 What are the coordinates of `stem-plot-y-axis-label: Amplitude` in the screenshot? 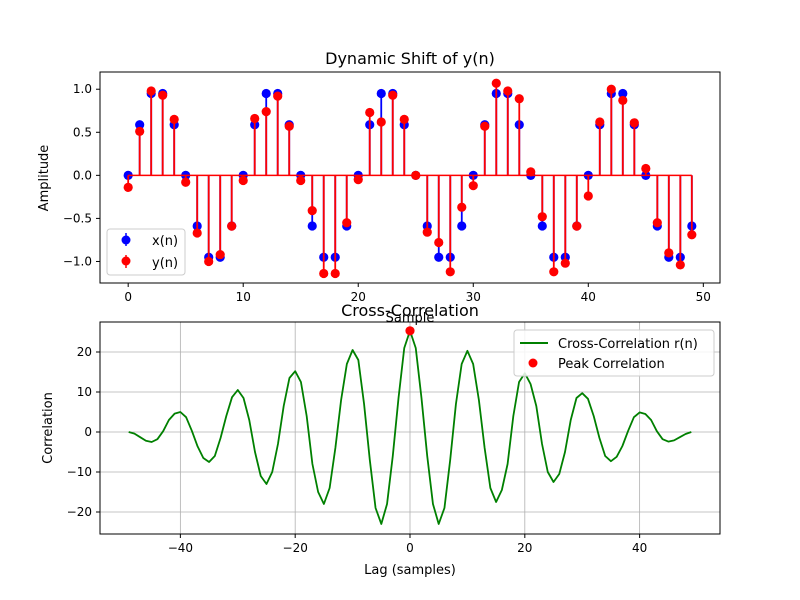 It's located at (44, 178).